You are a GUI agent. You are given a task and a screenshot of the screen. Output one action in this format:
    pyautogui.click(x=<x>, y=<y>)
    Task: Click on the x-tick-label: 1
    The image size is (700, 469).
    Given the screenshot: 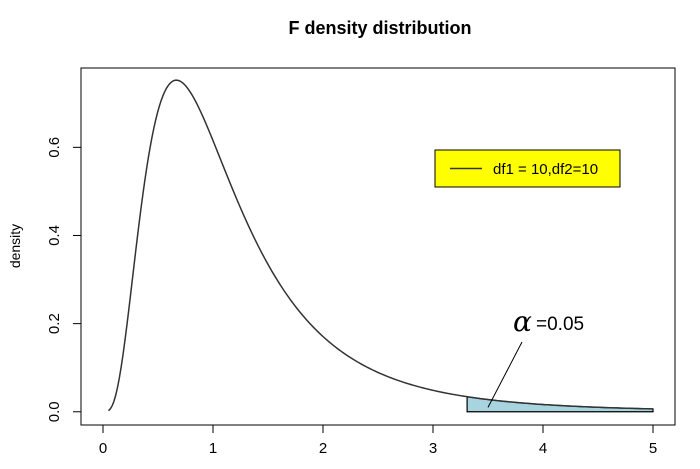 What is the action you would take?
    pyautogui.click(x=213, y=448)
    